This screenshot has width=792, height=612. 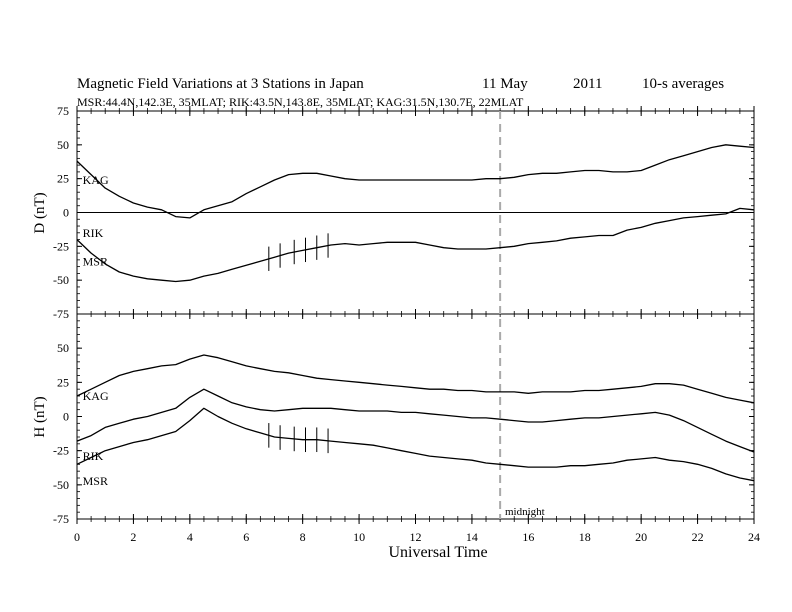 What do you see at coordinates (587, 84) in the screenshot?
I see `chart-date-year: 2011` at bounding box center [587, 84].